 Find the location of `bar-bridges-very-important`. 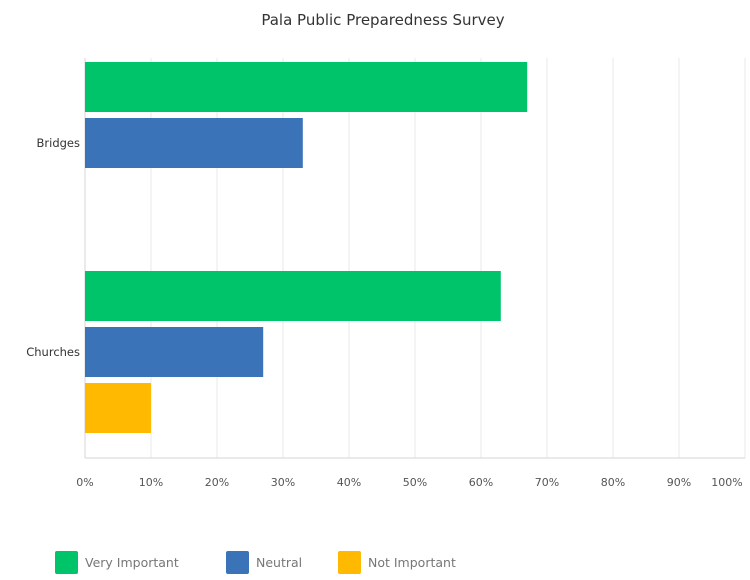

bar-bridges-very-important is located at coordinates (306, 87).